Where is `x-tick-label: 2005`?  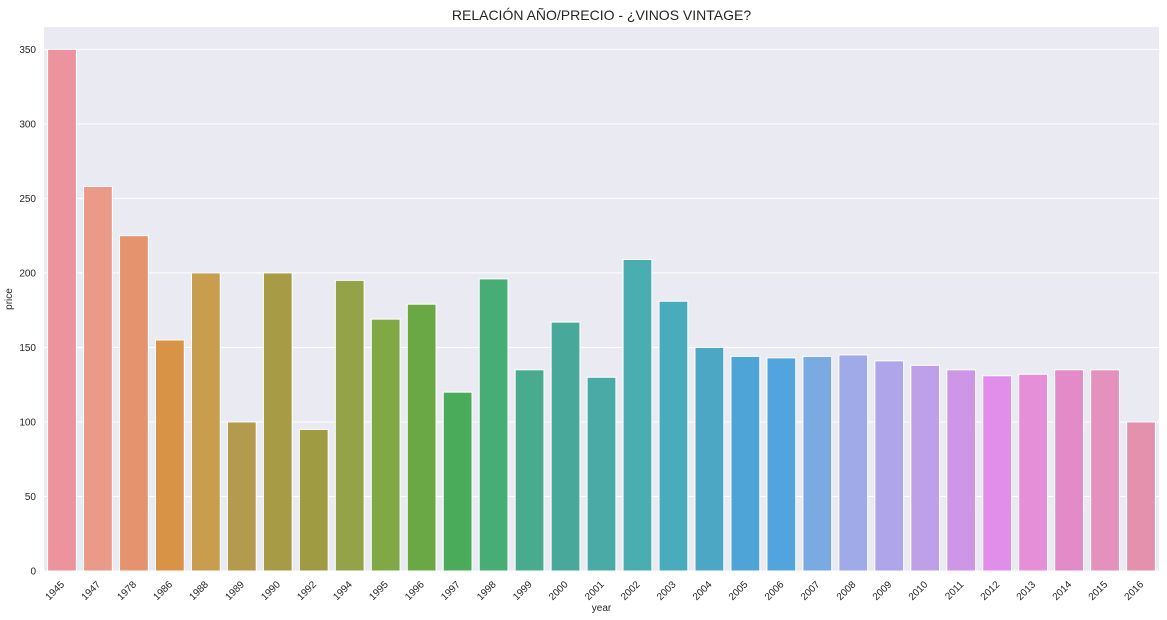
x-tick-label: 2005 is located at coordinates (739, 591).